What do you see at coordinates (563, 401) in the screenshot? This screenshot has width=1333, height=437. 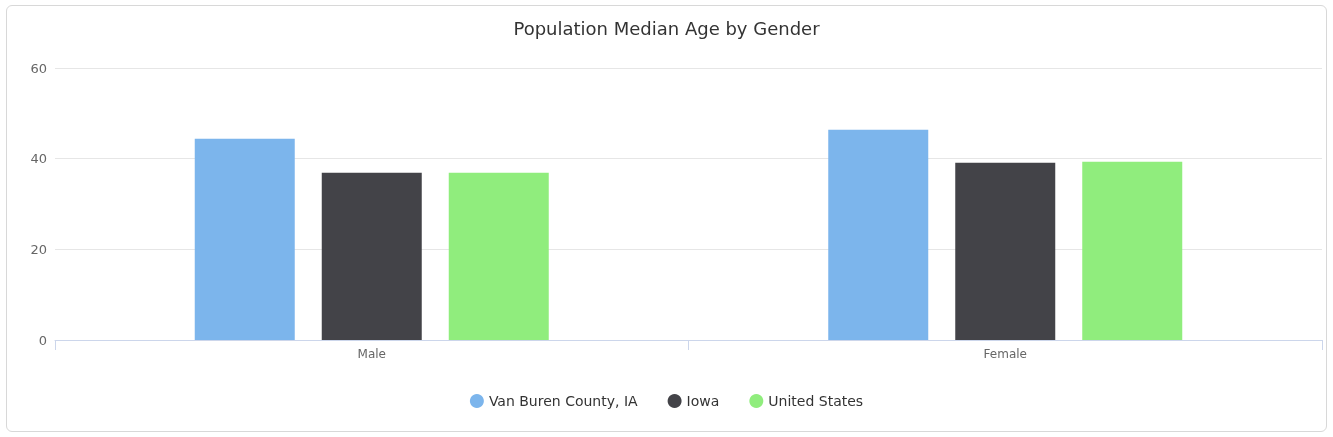 I see `legend-label: Van Buren County, IA` at bounding box center [563, 401].